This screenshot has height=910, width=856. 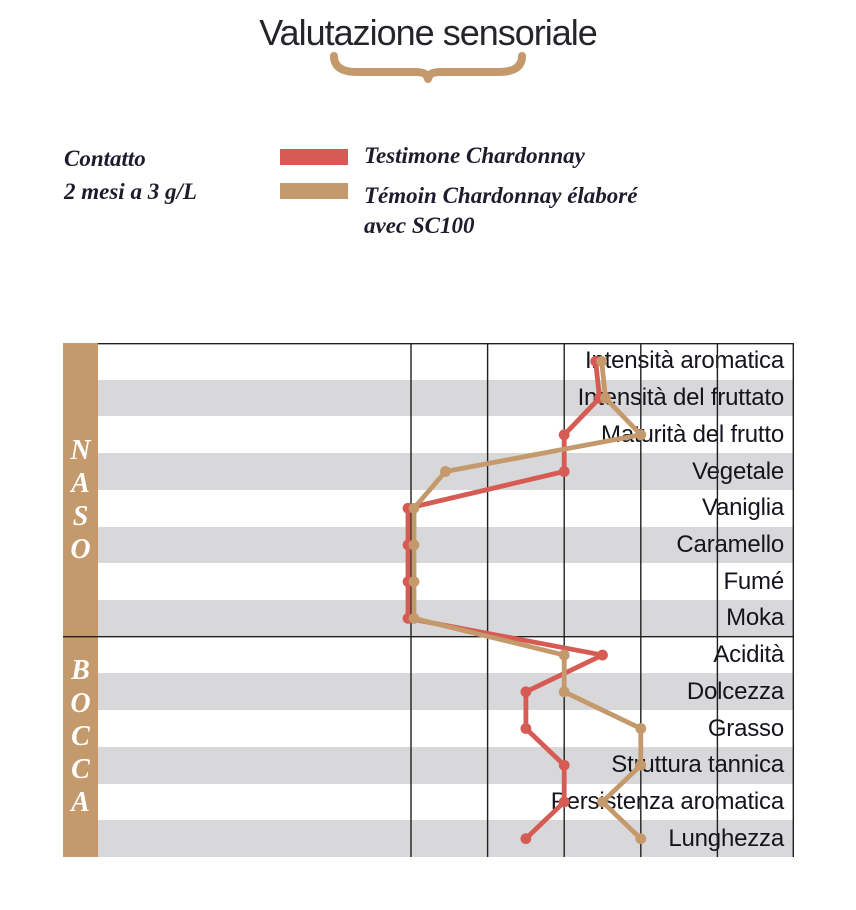 What do you see at coordinates (80, 549) in the screenshot?
I see `band-letter-naso: O` at bounding box center [80, 549].